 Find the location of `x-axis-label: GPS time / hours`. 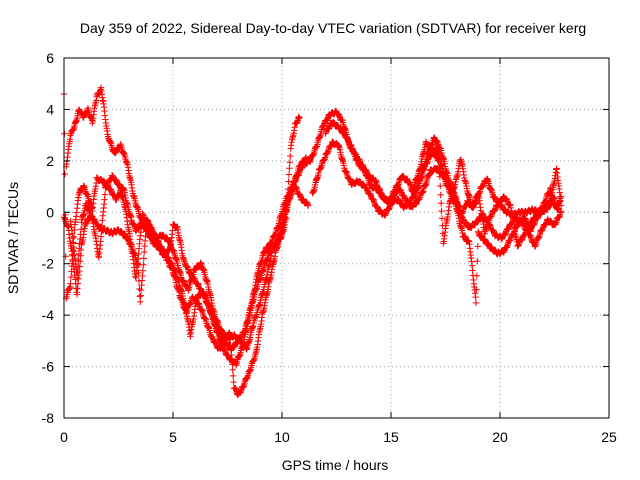

x-axis-label: GPS time / hours is located at coordinates (335, 465).